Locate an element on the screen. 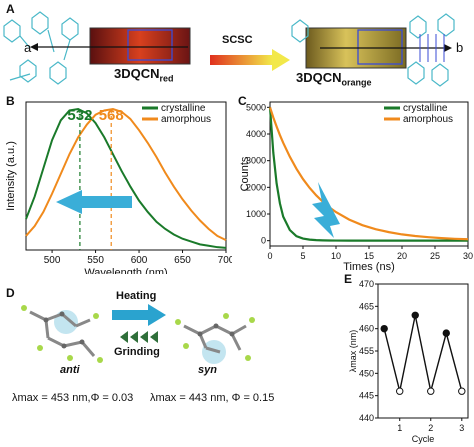 The height and width of the screenshot is (447, 474). x-tick-label: 700 is located at coordinates (225, 260).